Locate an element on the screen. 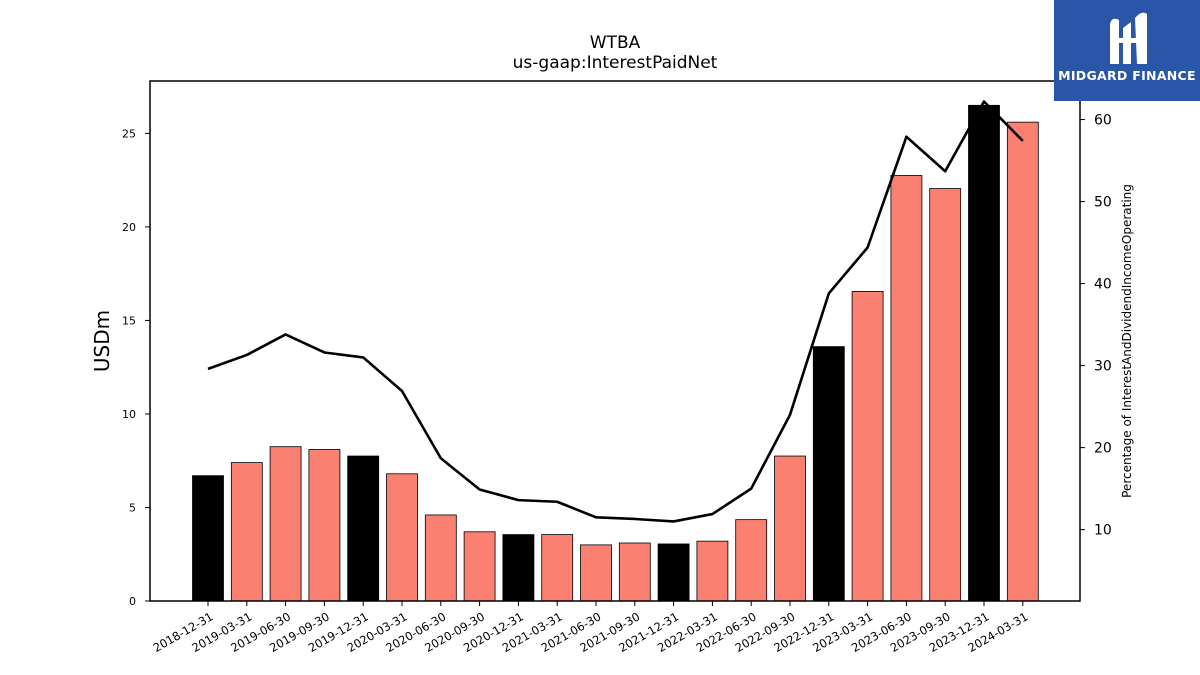 The image size is (1200, 675). y-tick-label: 20 is located at coordinates (129, 227).